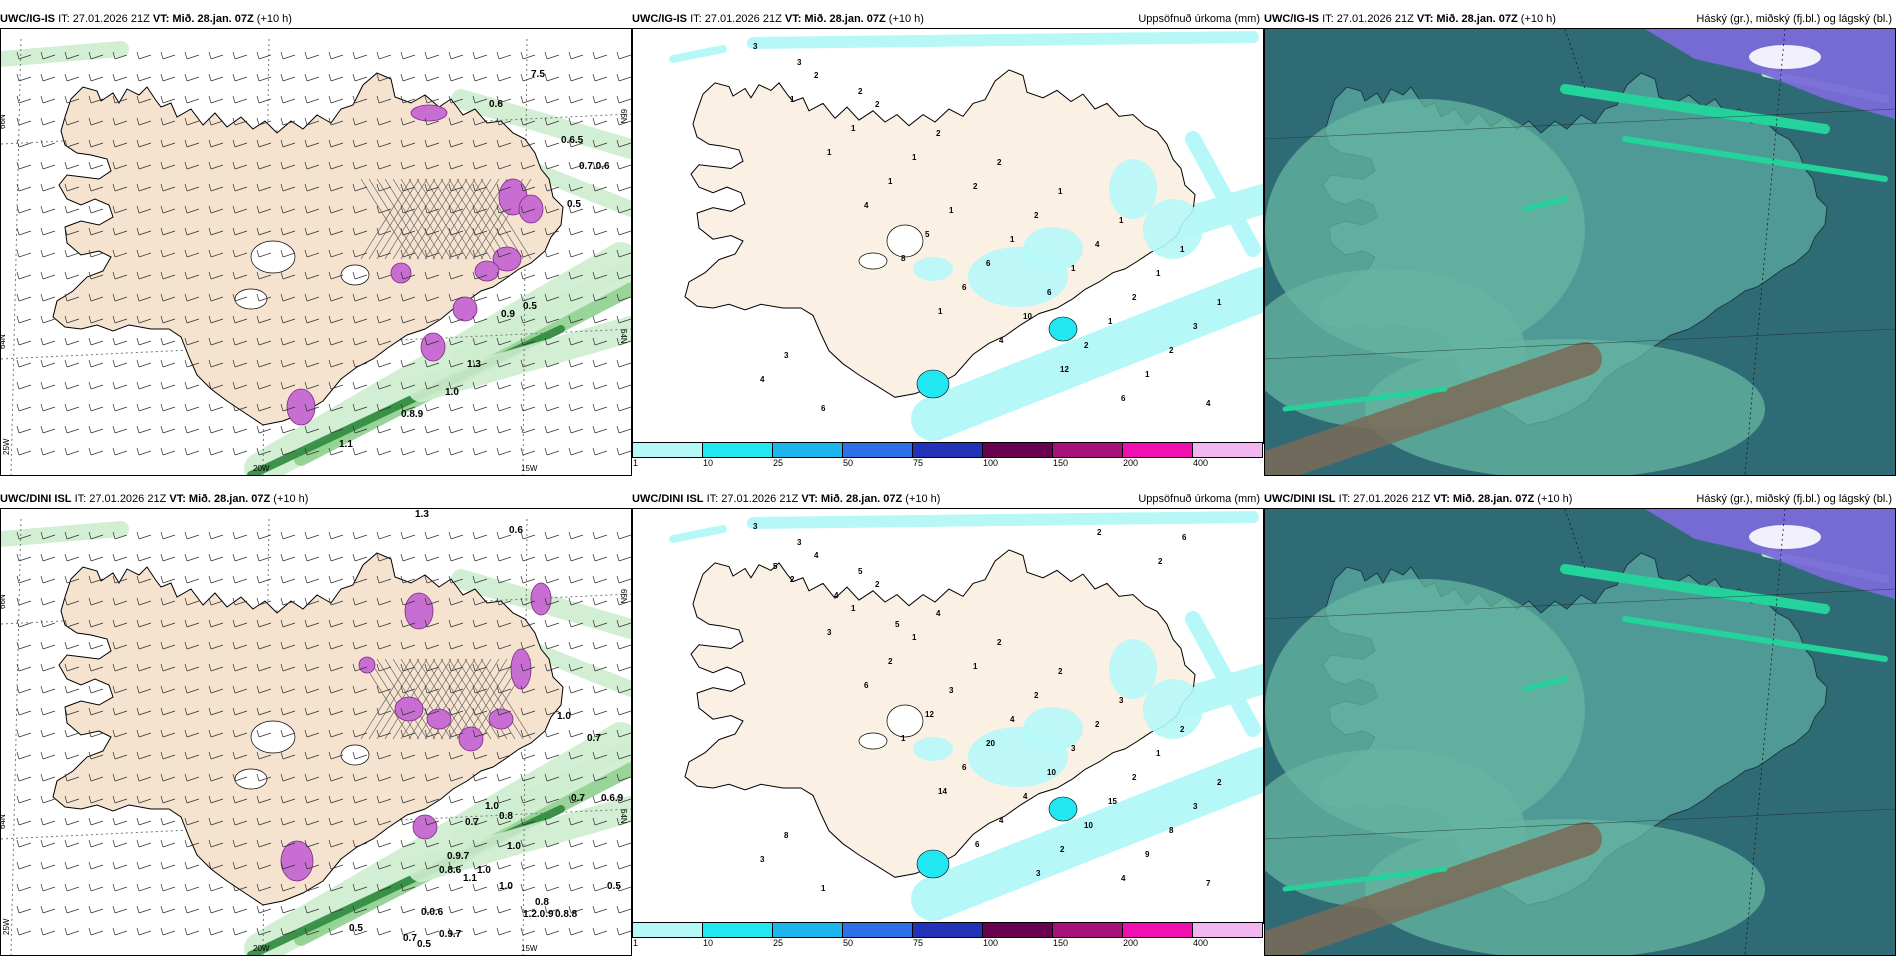 Image resolution: width=1900 pixels, height=956 pixels. Describe the element at coordinates (323, 253) in the screenshot. I see `wind-barbs` at that location.